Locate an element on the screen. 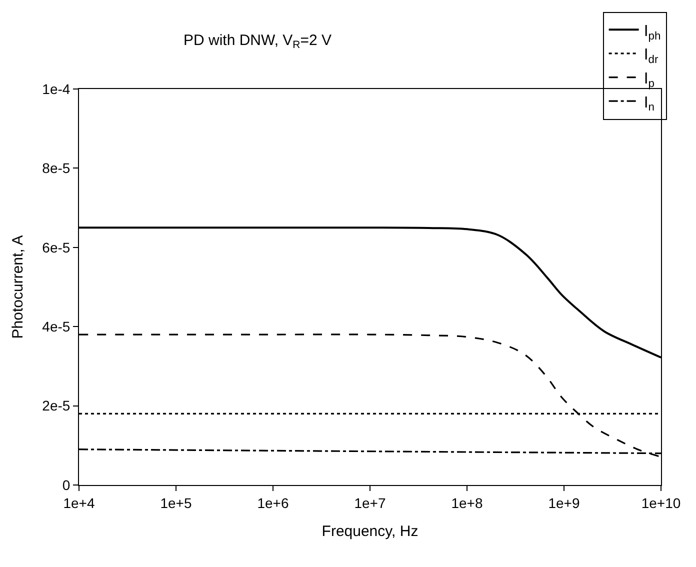  y-tick-label: 6e-5 is located at coordinates (56, 247).